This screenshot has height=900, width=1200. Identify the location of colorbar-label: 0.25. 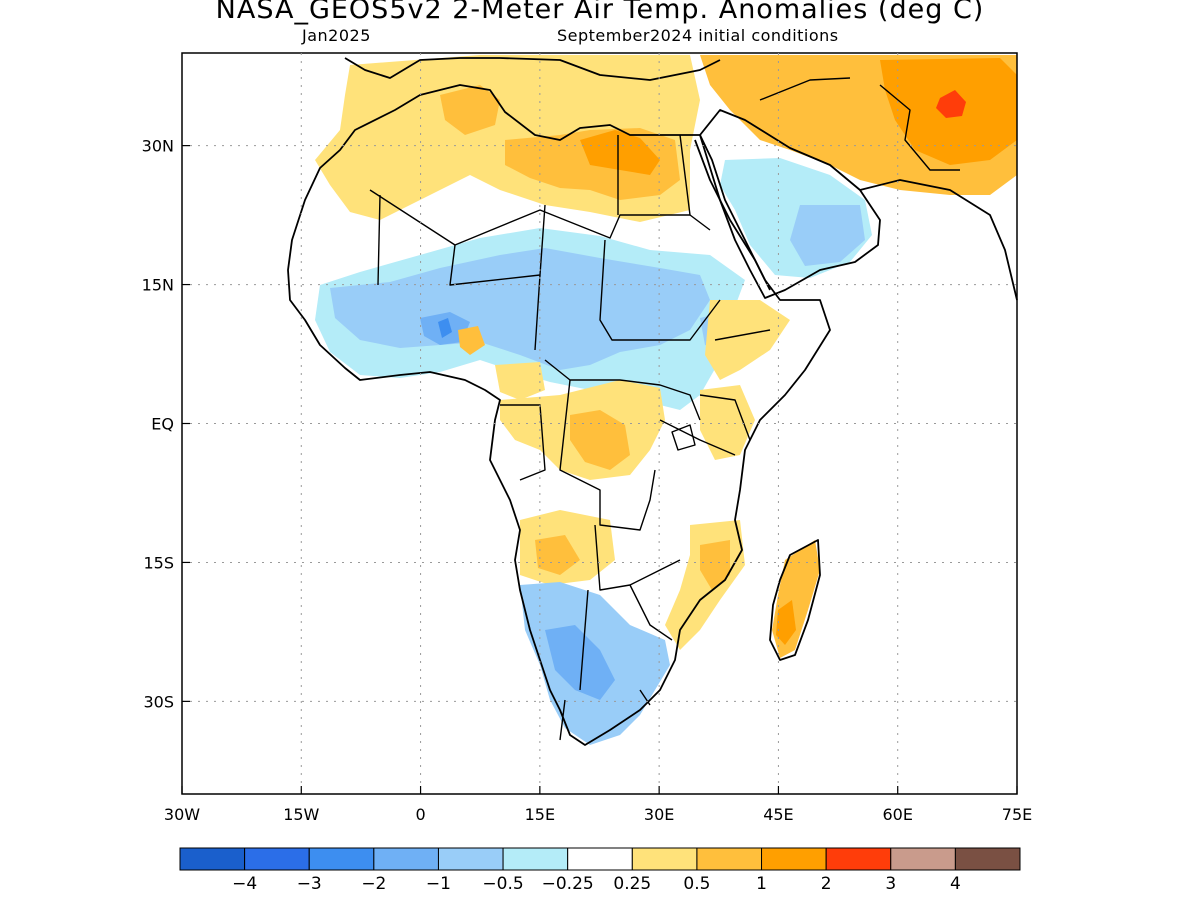
(632, 884).